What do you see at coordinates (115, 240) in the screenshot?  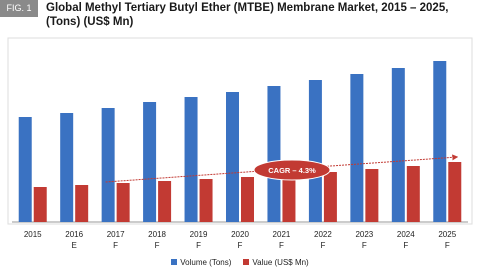 I see `x-tick-label: 2017 F` at bounding box center [115, 240].